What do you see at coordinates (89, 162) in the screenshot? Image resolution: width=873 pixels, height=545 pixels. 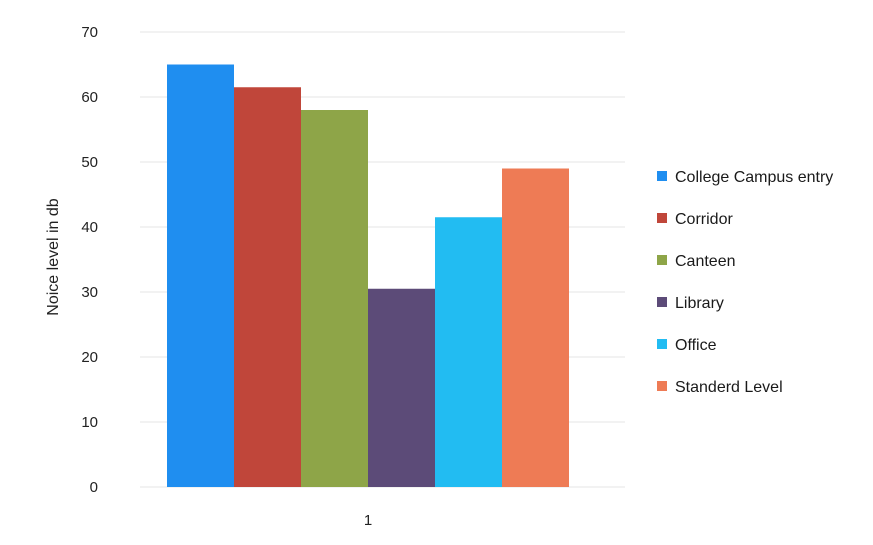 I see `y-tick-label: 50` at bounding box center [89, 162].